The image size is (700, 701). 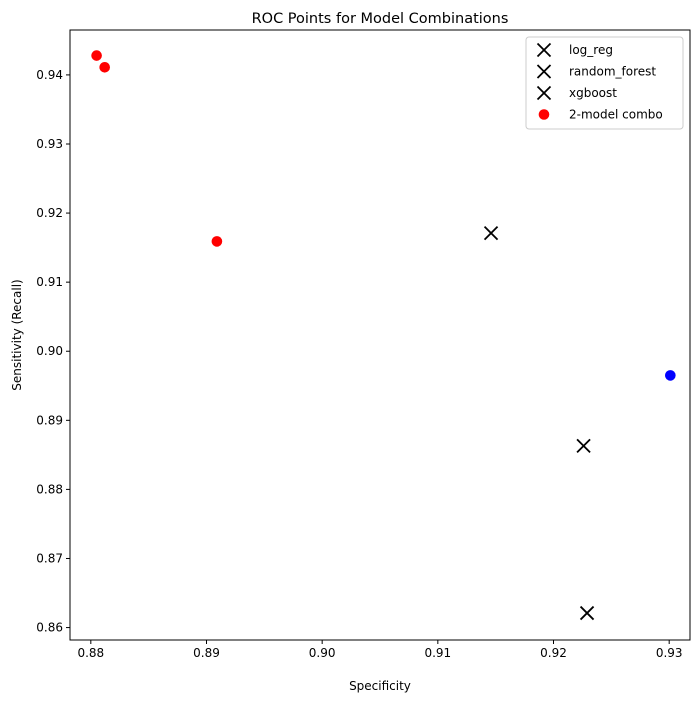 I want to click on x-tick-label: 0.89, so click(x=206, y=653).